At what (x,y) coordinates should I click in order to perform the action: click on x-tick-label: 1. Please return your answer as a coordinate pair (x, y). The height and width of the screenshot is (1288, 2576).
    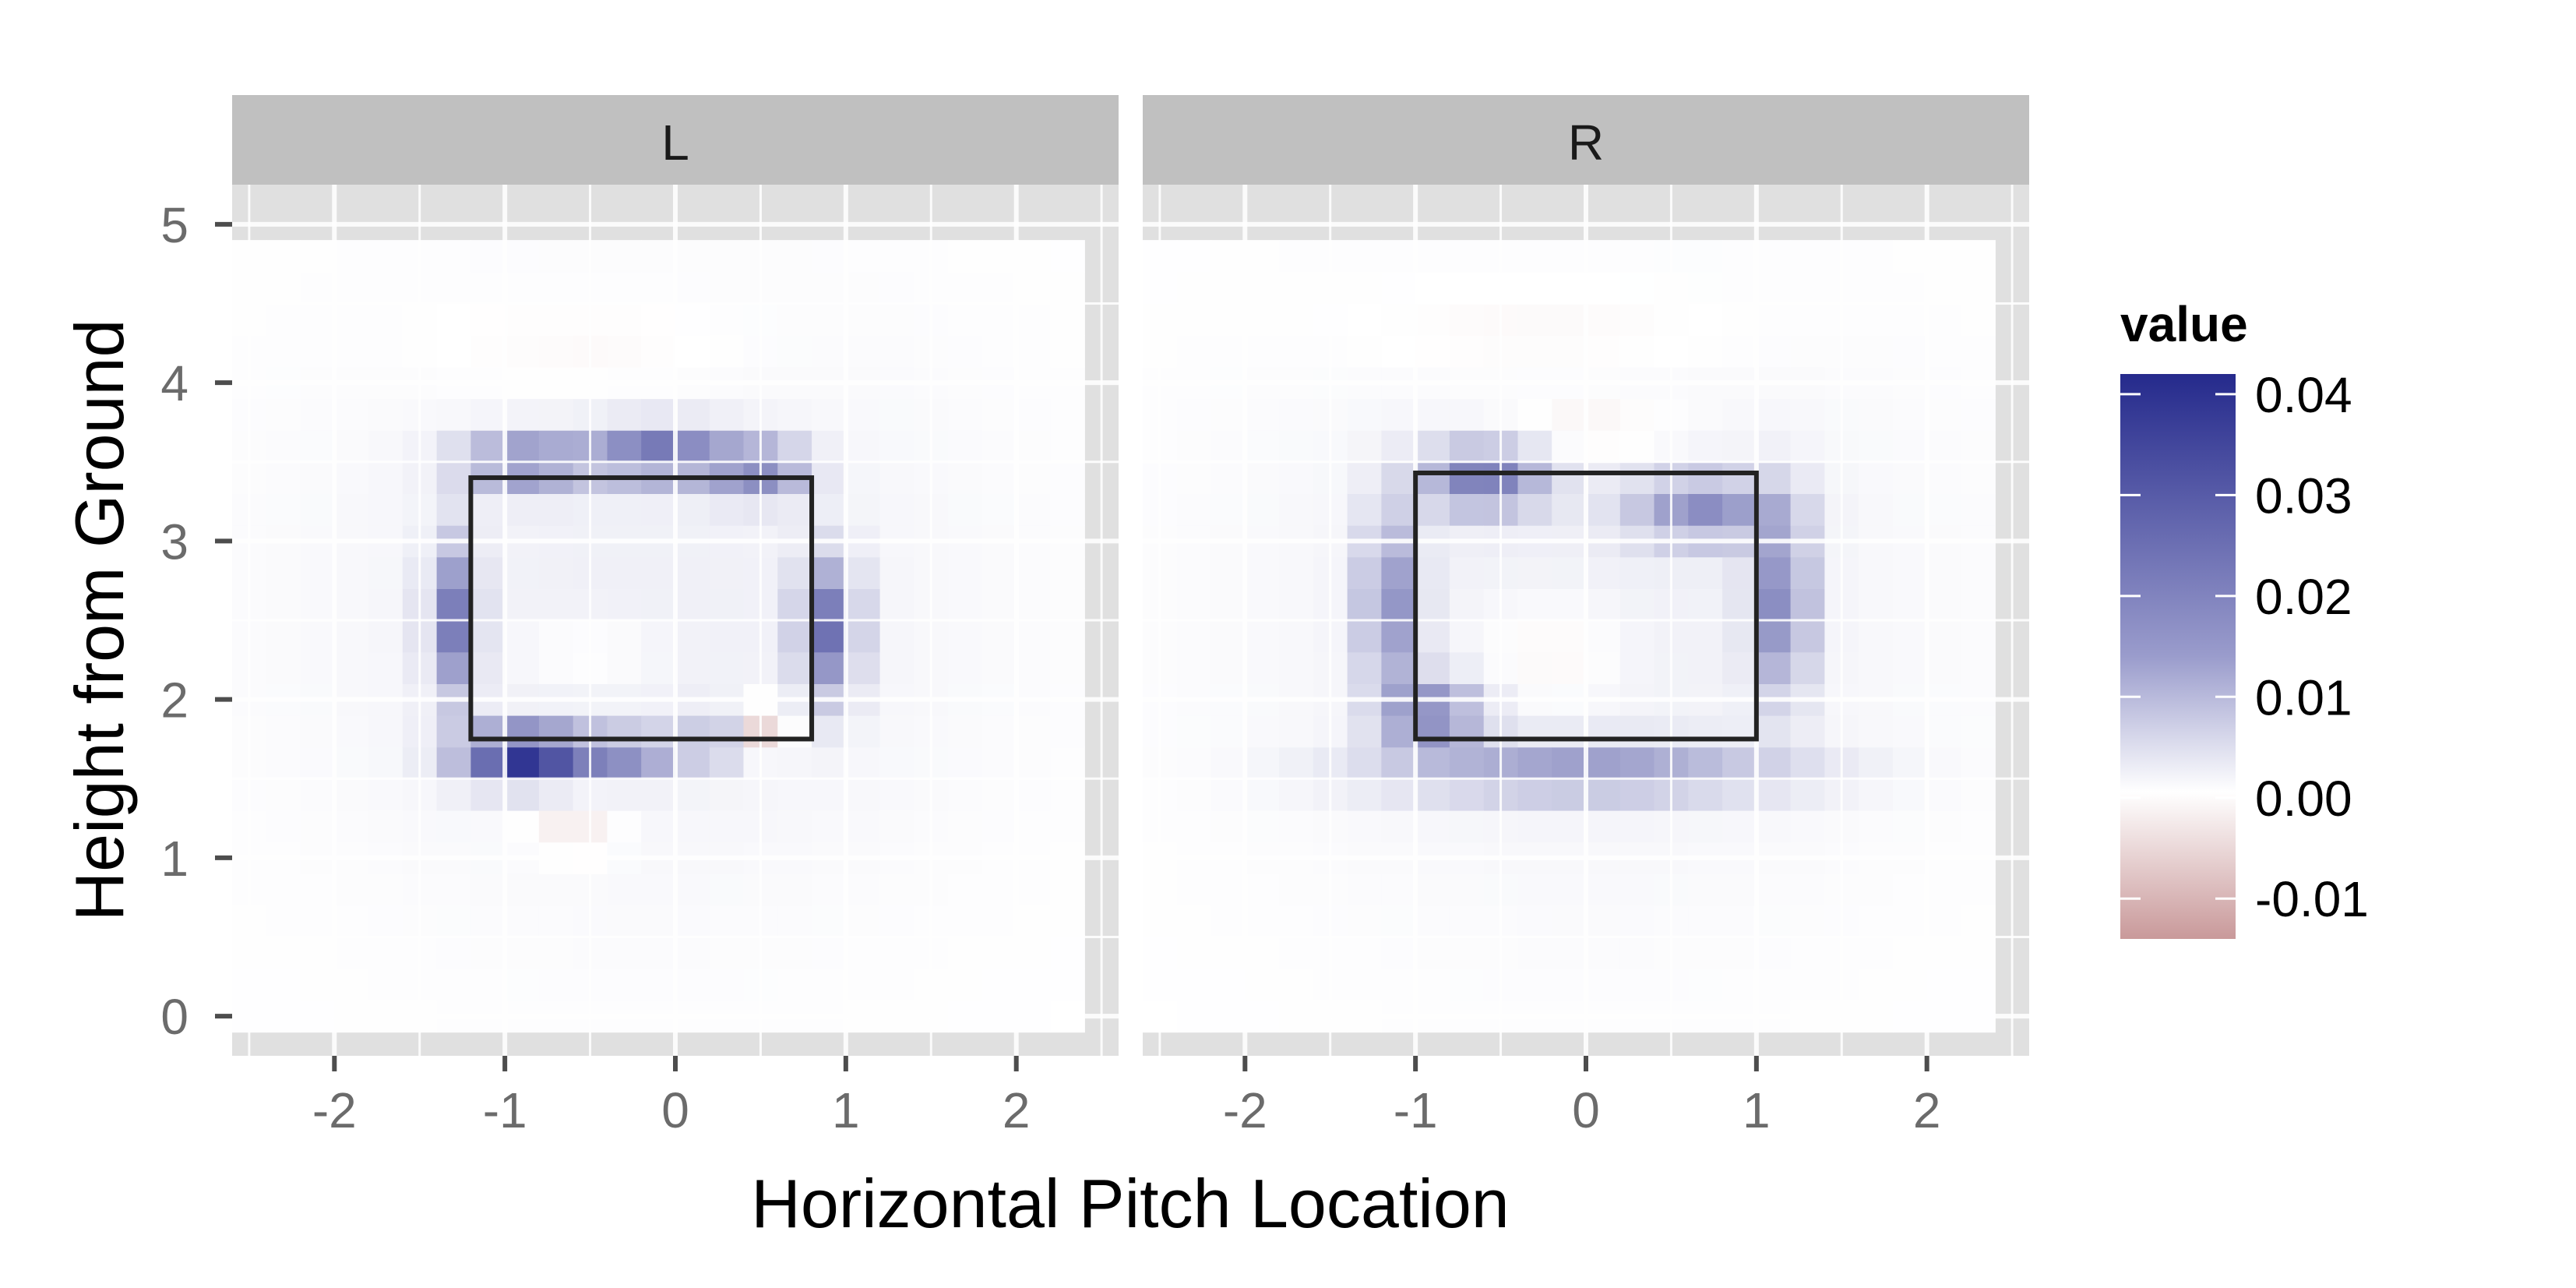
    Looking at the image, I should click on (1757, 1110).